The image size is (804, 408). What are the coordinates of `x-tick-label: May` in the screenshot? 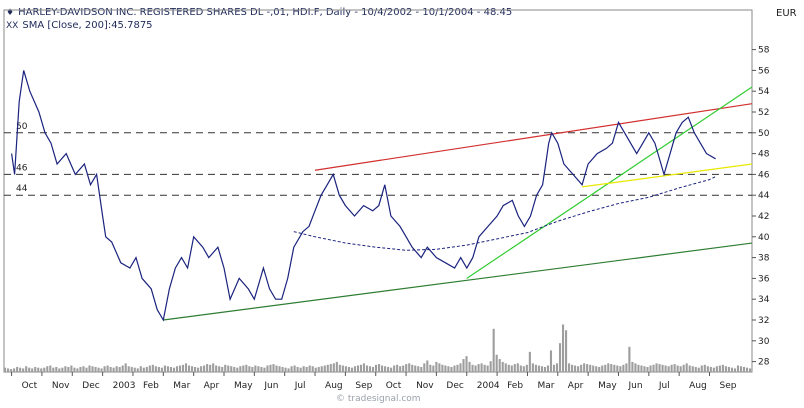 It's located at (243, 386).